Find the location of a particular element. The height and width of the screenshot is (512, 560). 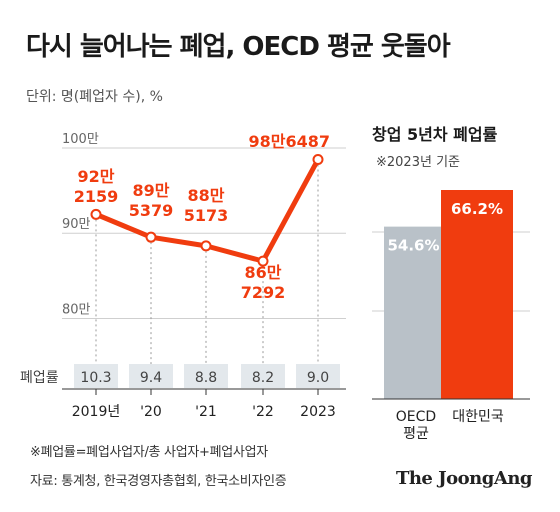

rate-value: 9.0 is located at coordinates (318, 378).